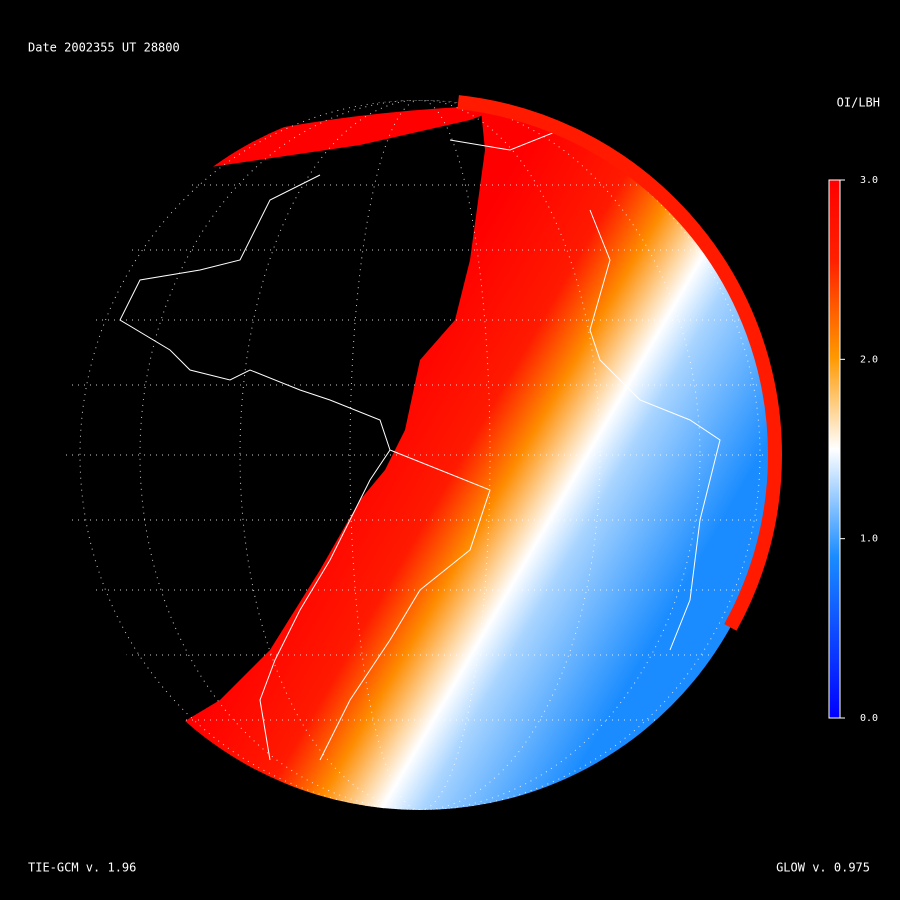 Image resolution: width=900 pixels, height=900 pixels. Describe the element at coordinates (869, 718) in the screenshot. I see `colorbar-tick-label: 0.0` at that location.